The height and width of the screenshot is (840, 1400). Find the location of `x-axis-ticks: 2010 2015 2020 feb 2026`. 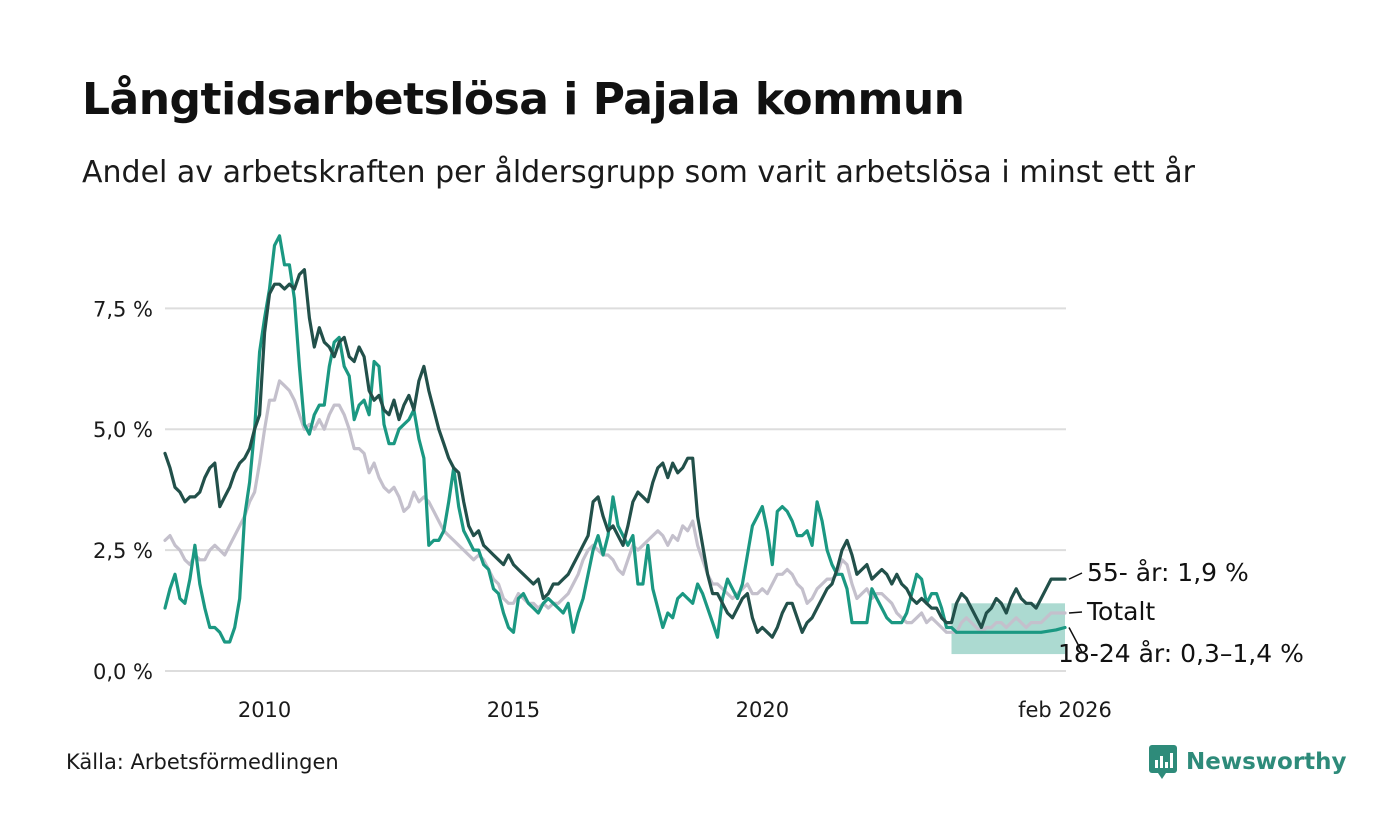

x-axis-ticks: 2010 2015 2020 feb 2026 is located at coordinates (675, 710).